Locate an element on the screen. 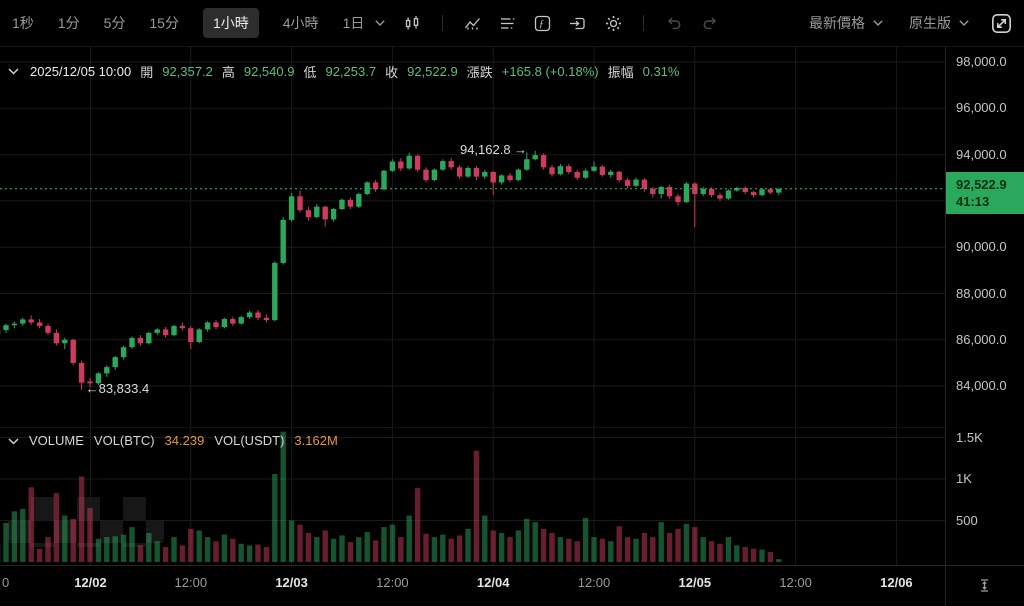 Image resolution: width=1024 pixels, height=606 pixels. current-price-badge: 92,522.9 41:13 is located at coordinates (985, 192).